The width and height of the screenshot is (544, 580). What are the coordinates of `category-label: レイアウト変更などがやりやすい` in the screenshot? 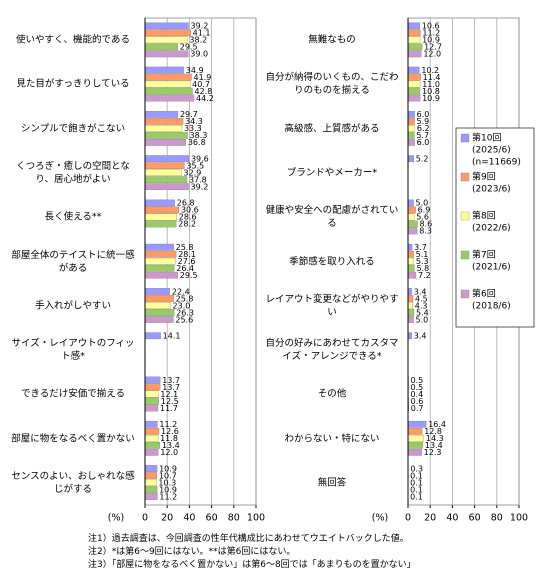 It's located at (332, 305).